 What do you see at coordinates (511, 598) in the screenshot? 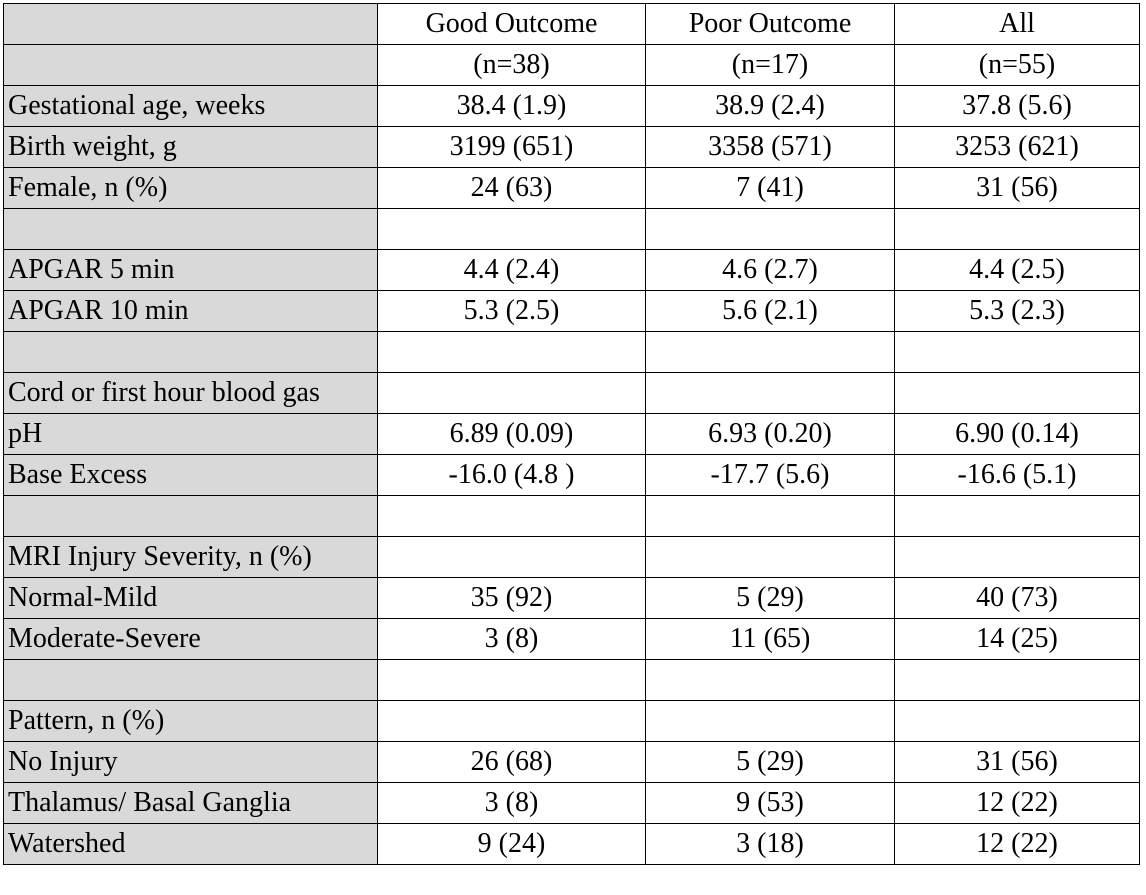
I see `row-value-cell: 35 (92)` at bounding box center [511, 598].